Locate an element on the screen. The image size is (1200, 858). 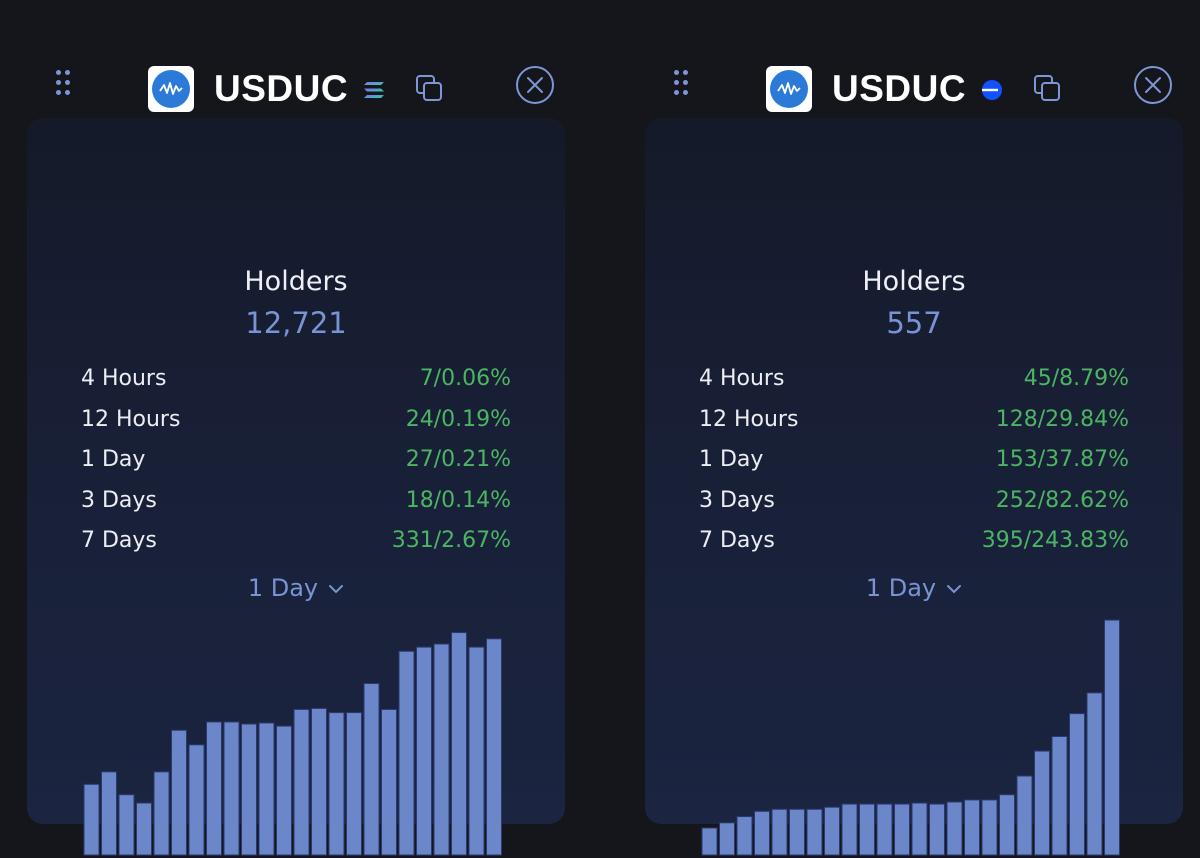
stat-value: 128/29.84% is located at coordinates (1062, 419).